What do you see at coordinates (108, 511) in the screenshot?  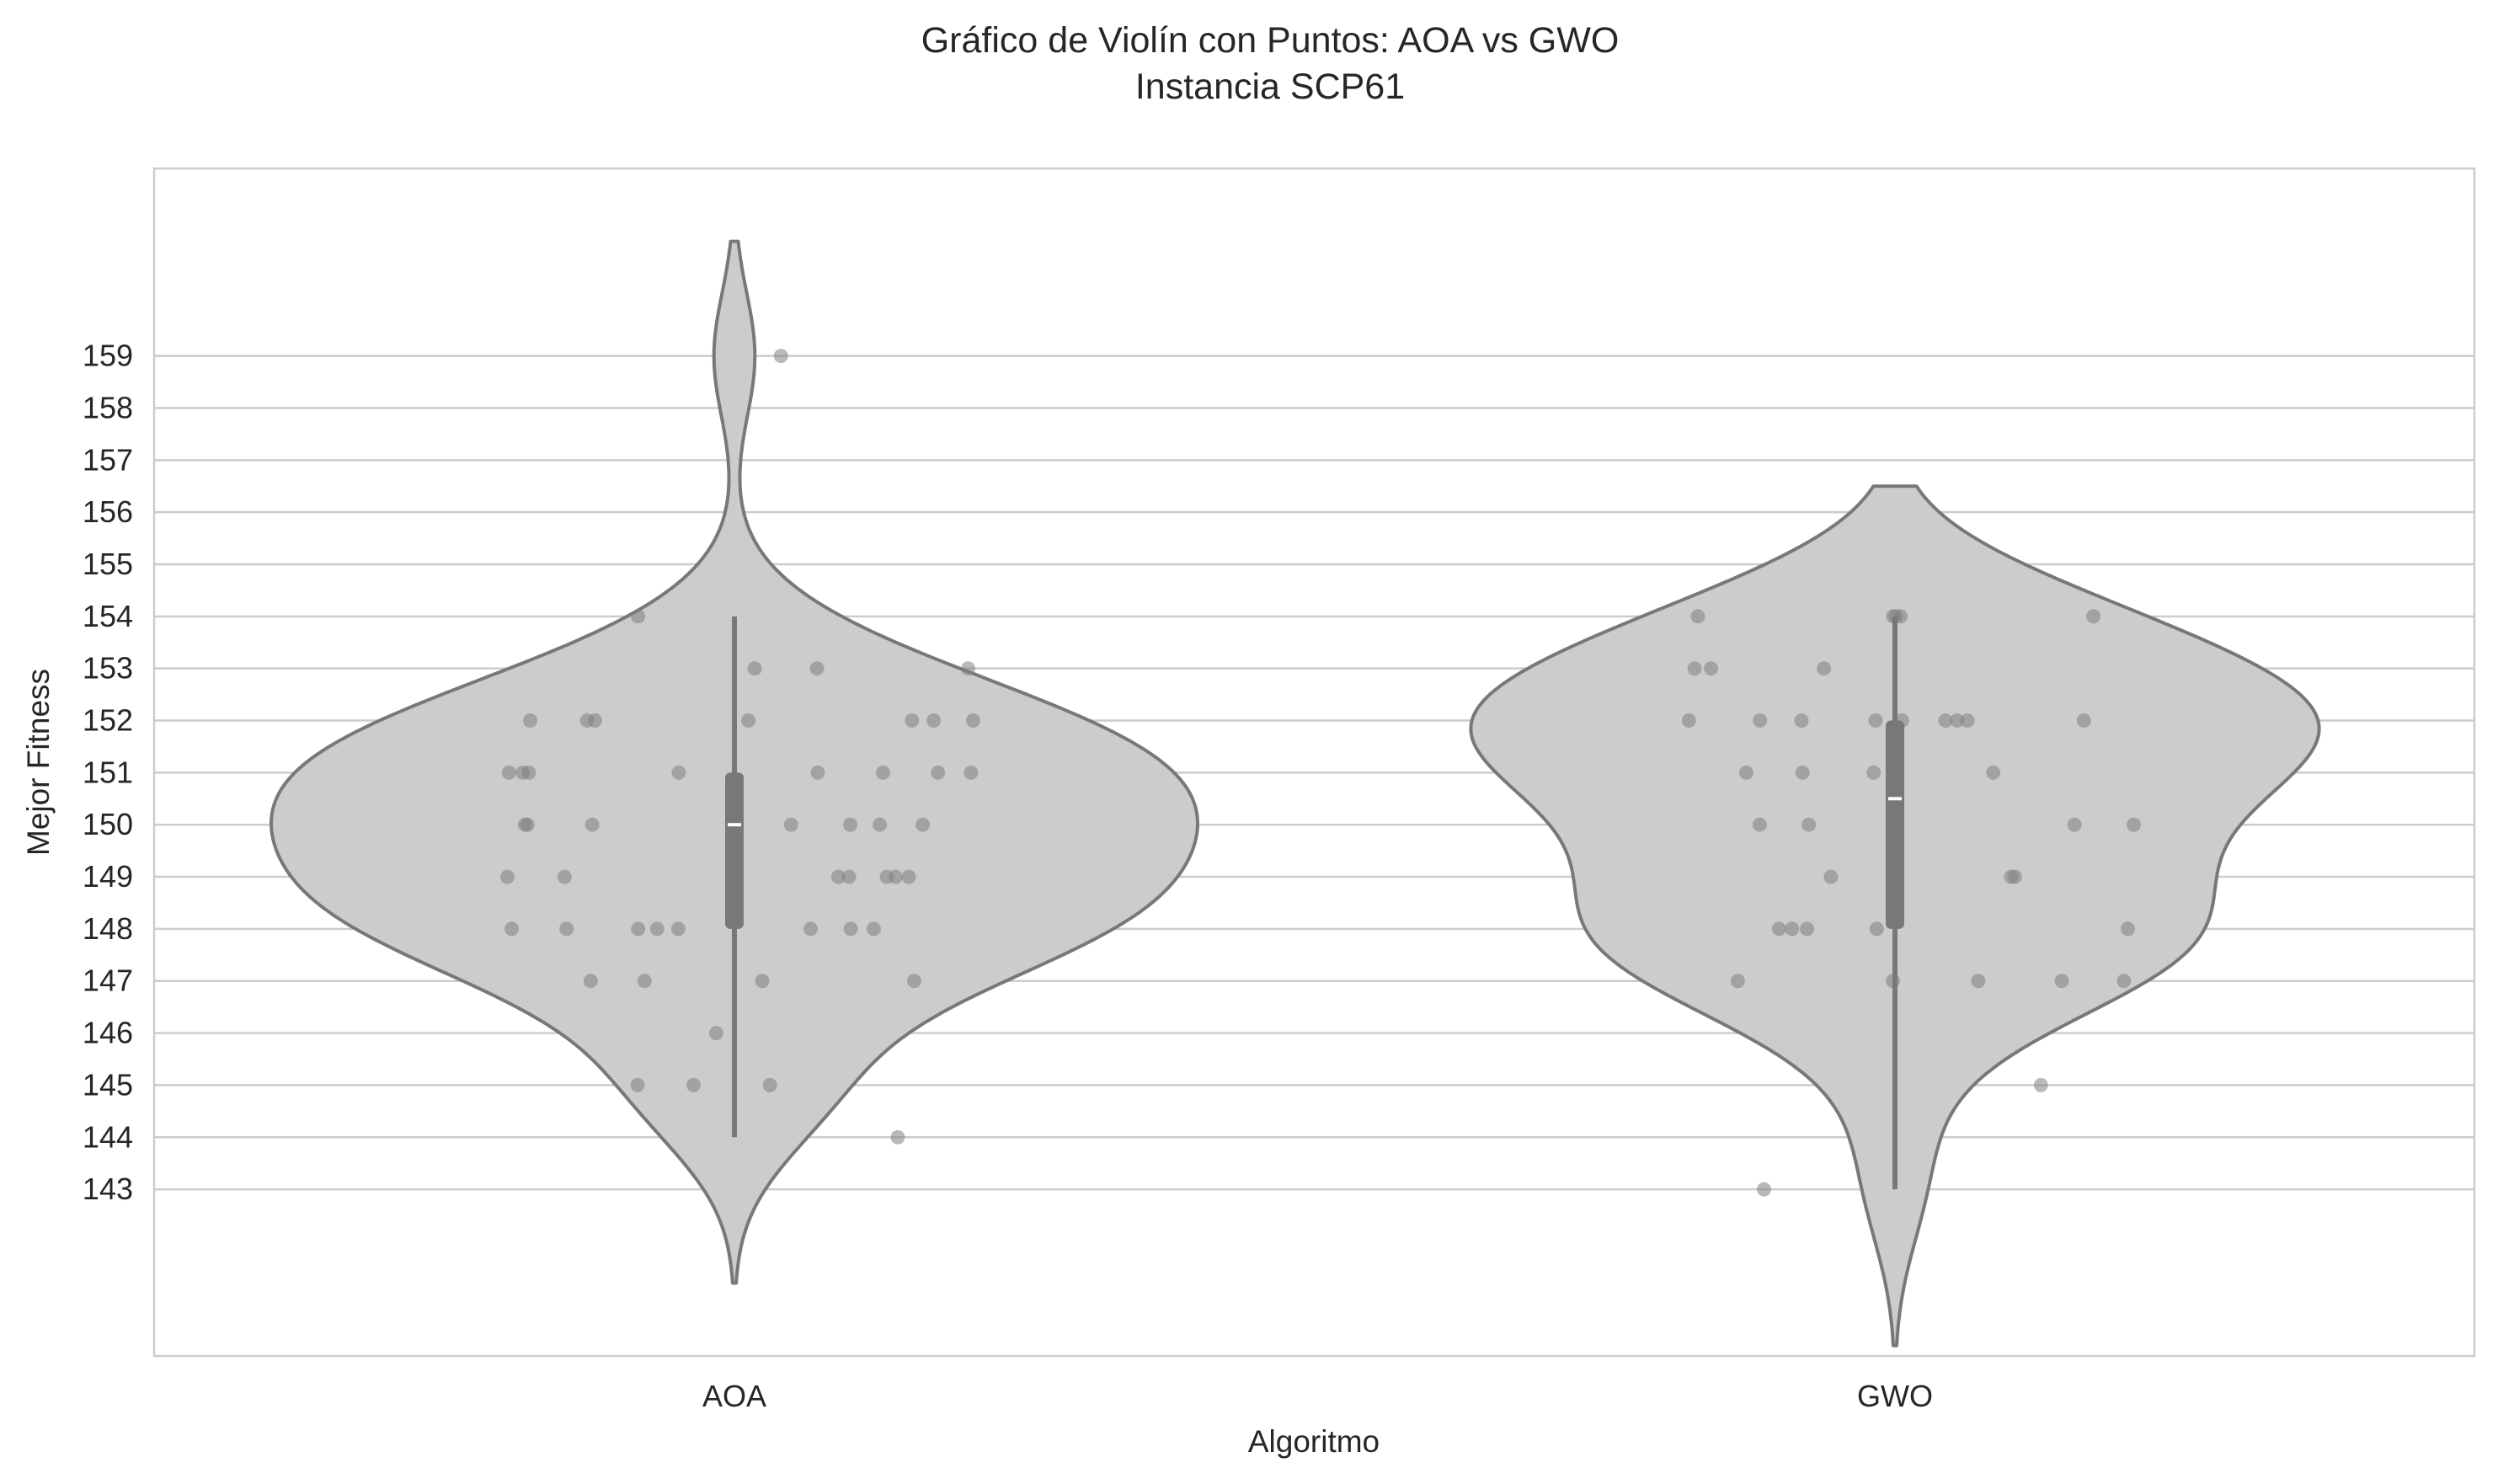 I see `y-tick-label: 156` at bounding box center [108, 511].